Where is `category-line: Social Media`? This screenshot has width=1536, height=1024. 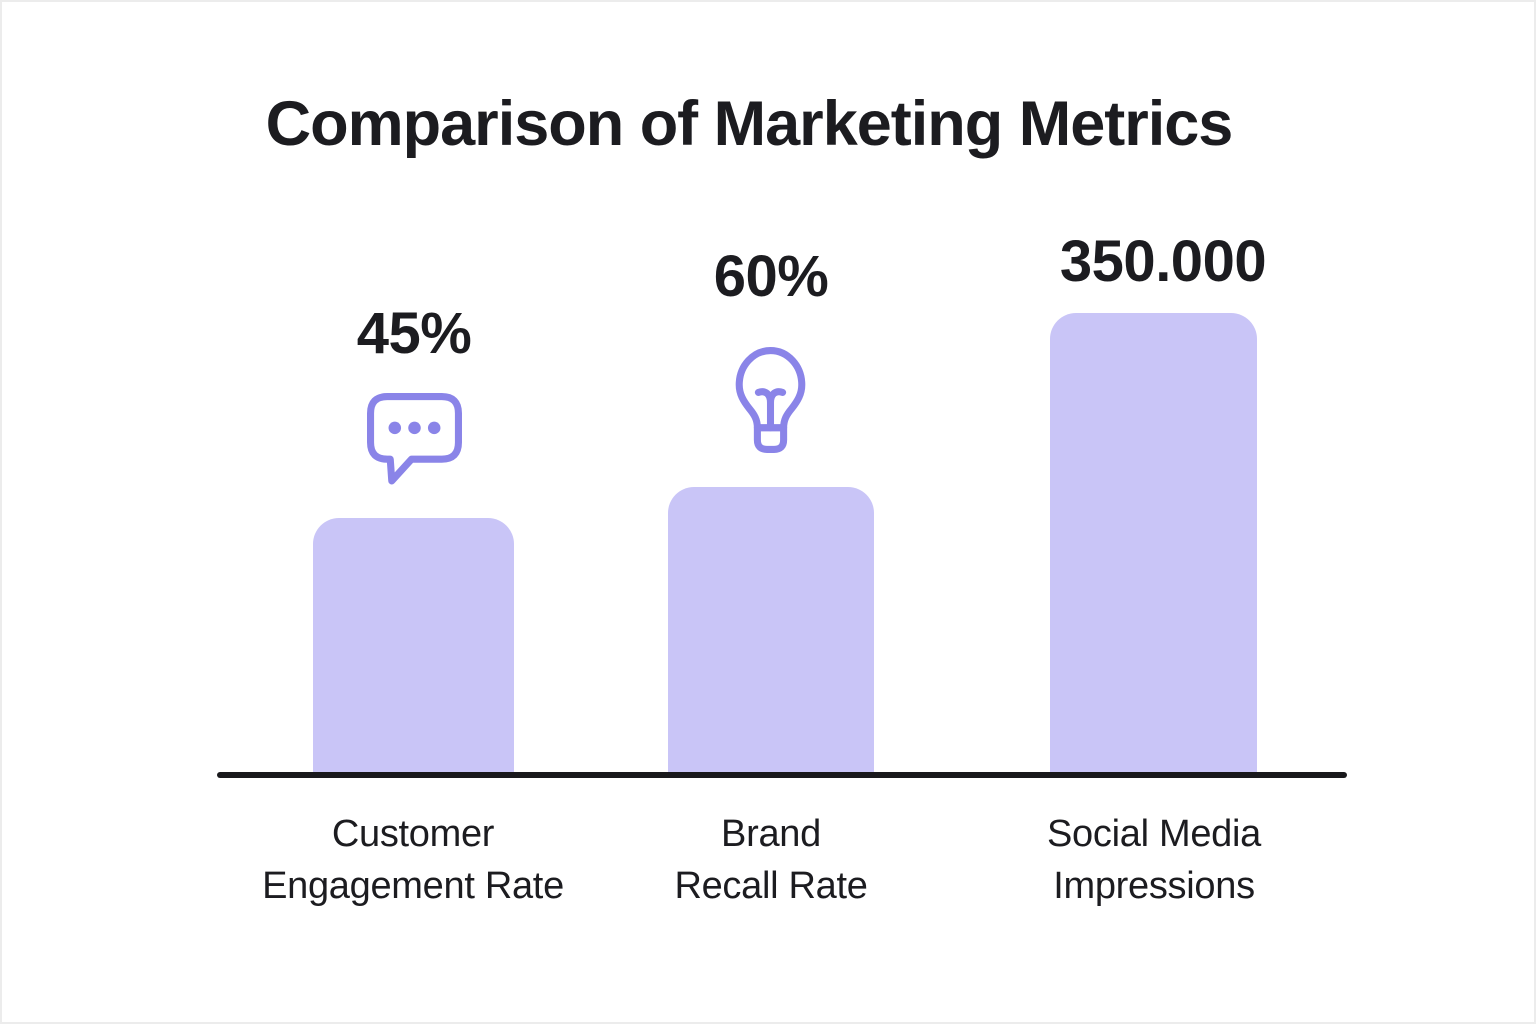
category-line: Social Media is located at coordinates (1154, 834).